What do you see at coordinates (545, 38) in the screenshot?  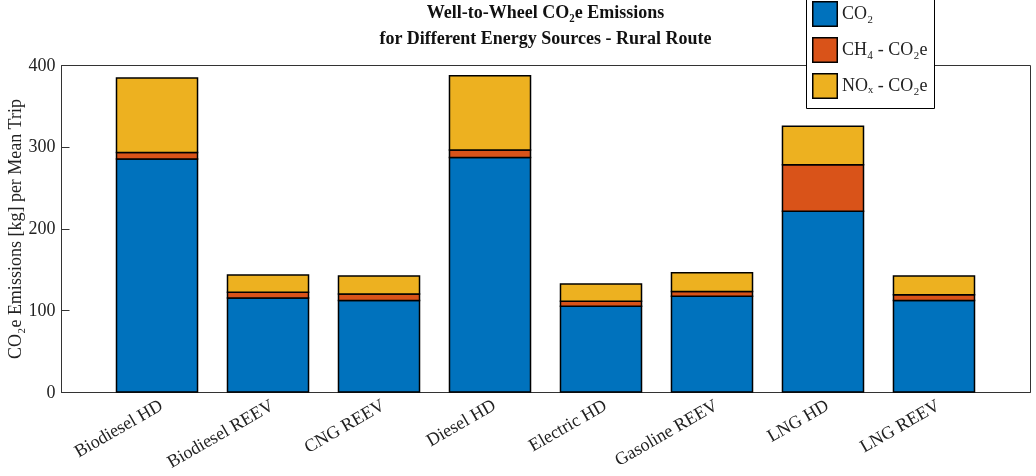 I see `chart-subtitle: for Different Energy Sources - Rural Route` at bounding box center [545, 38].